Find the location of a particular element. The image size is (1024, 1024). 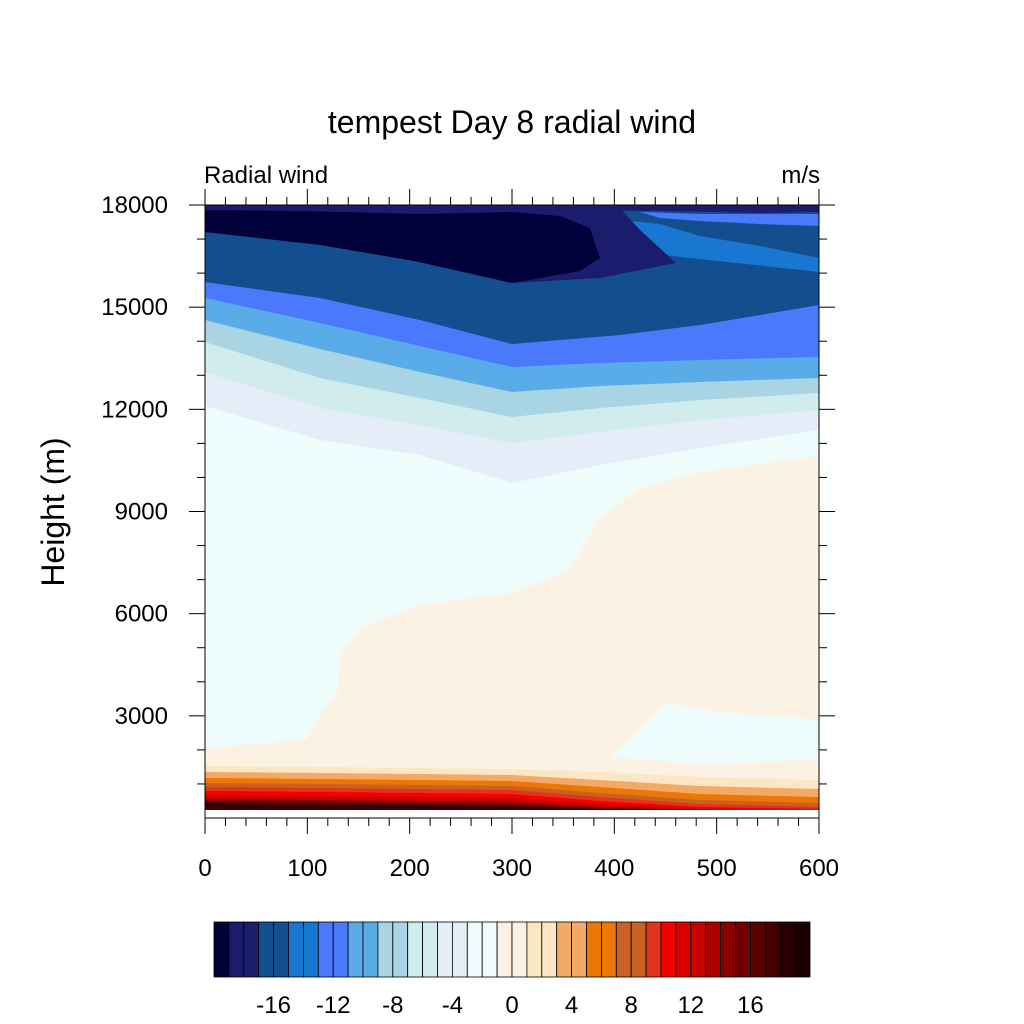

y-tick-label: 3000 is located at coordinates (141, 716).